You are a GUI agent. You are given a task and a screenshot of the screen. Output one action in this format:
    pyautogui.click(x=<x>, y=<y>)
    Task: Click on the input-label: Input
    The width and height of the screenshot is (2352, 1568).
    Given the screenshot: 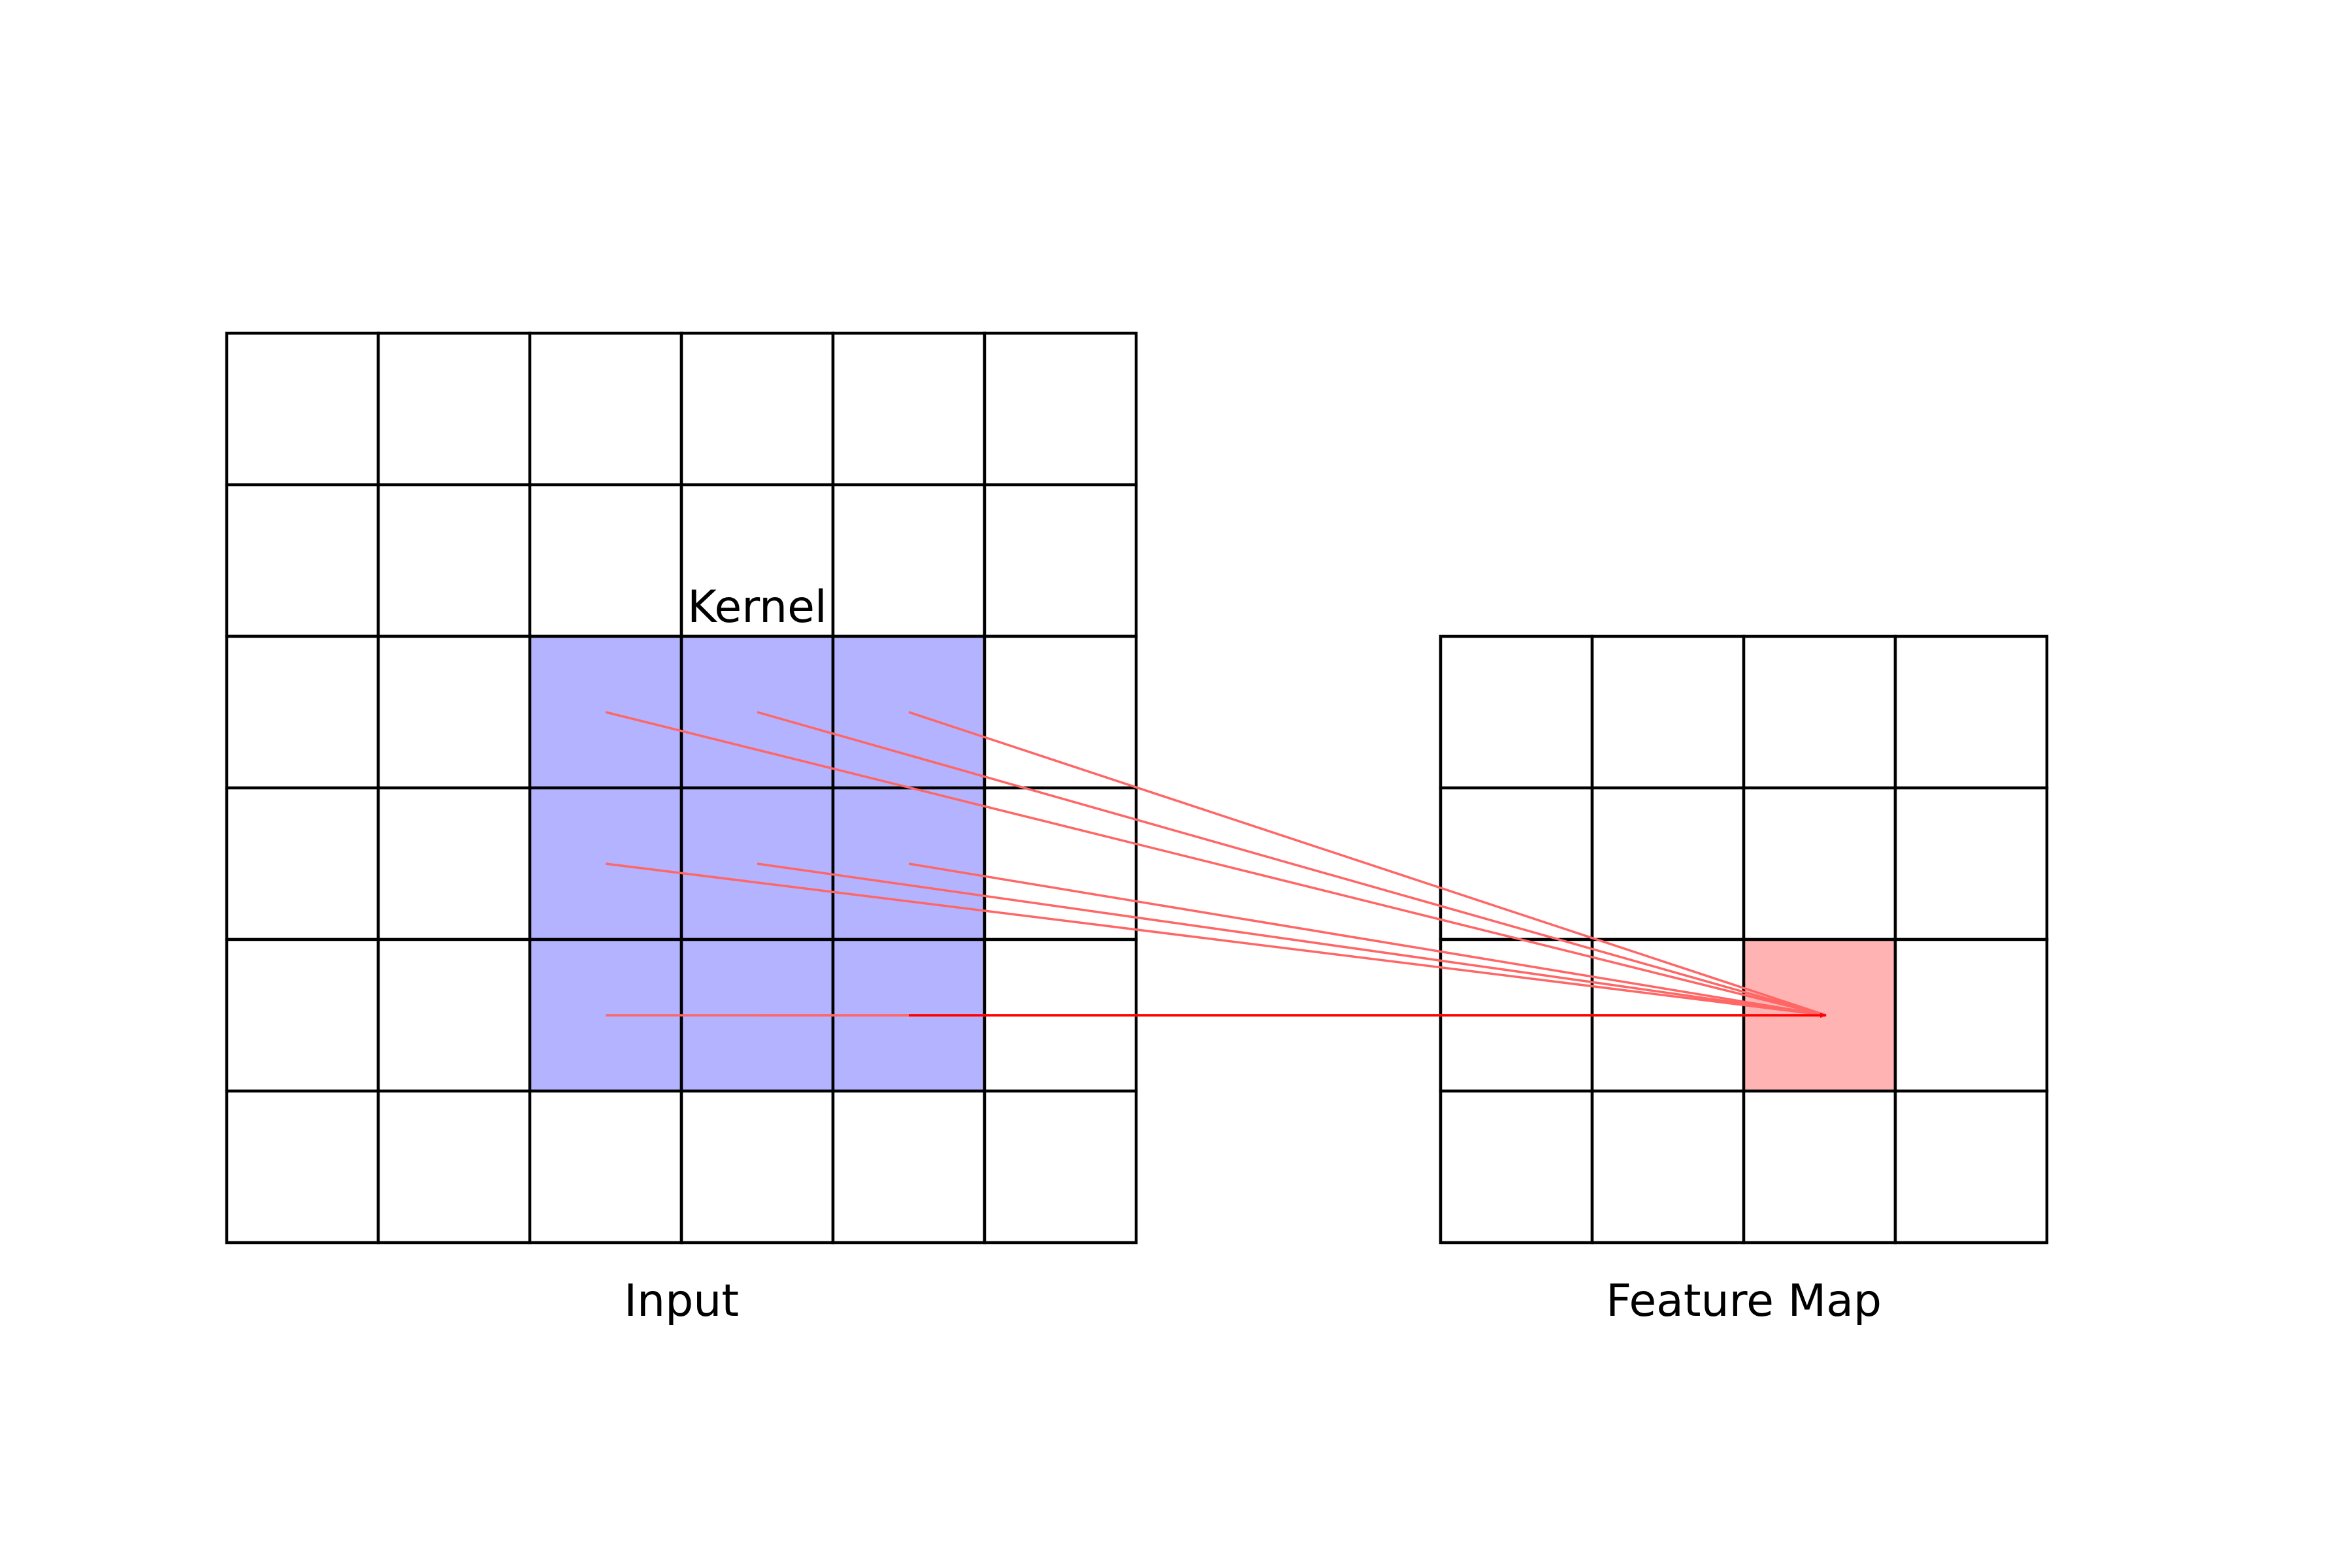 What is the action you would take?
    pyautogui.click(x=681, y=1301)
    